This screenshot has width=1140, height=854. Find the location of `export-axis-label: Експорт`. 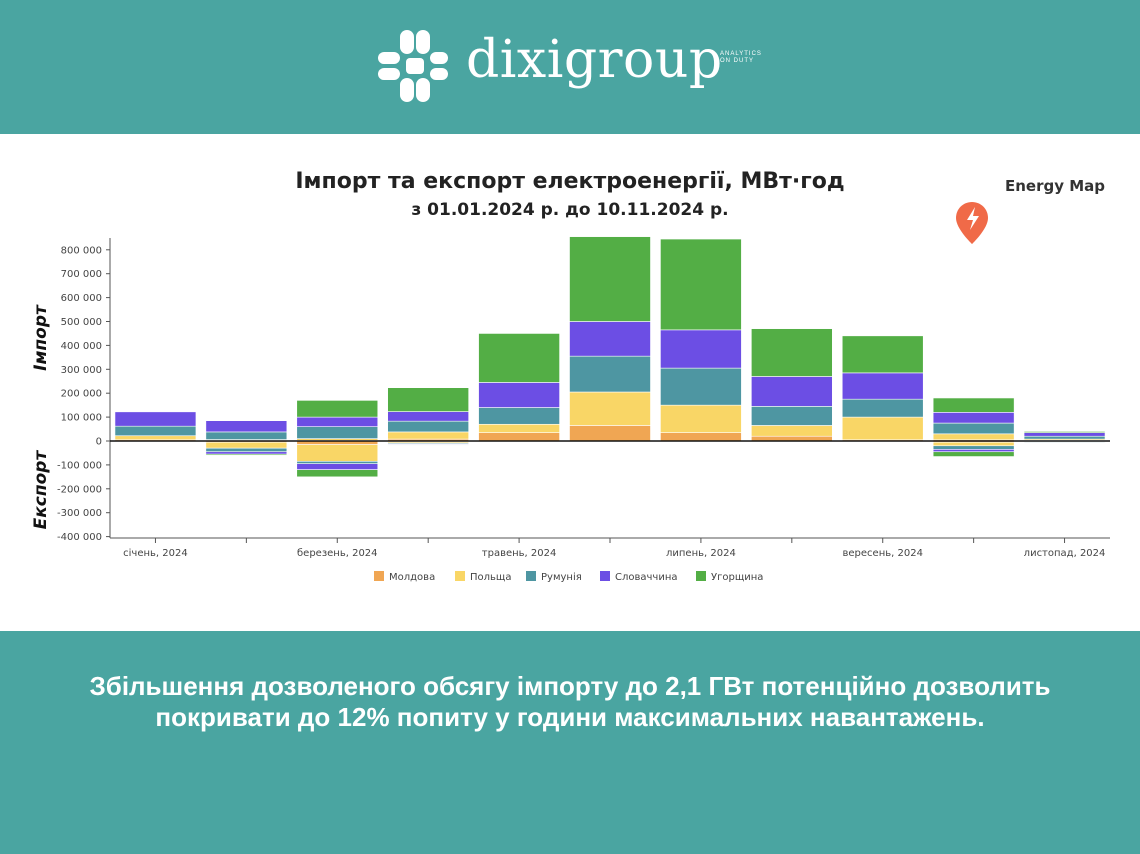

export-axis-label: Експорт is located at coordinates (41, 490).